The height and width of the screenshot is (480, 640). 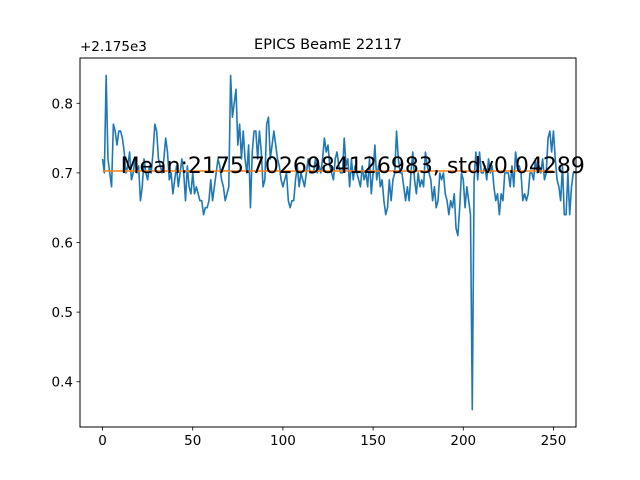 I want to click on y-axis: 0.4 0.5 0.6 0.7 0.8, so click(x=66, y=243).